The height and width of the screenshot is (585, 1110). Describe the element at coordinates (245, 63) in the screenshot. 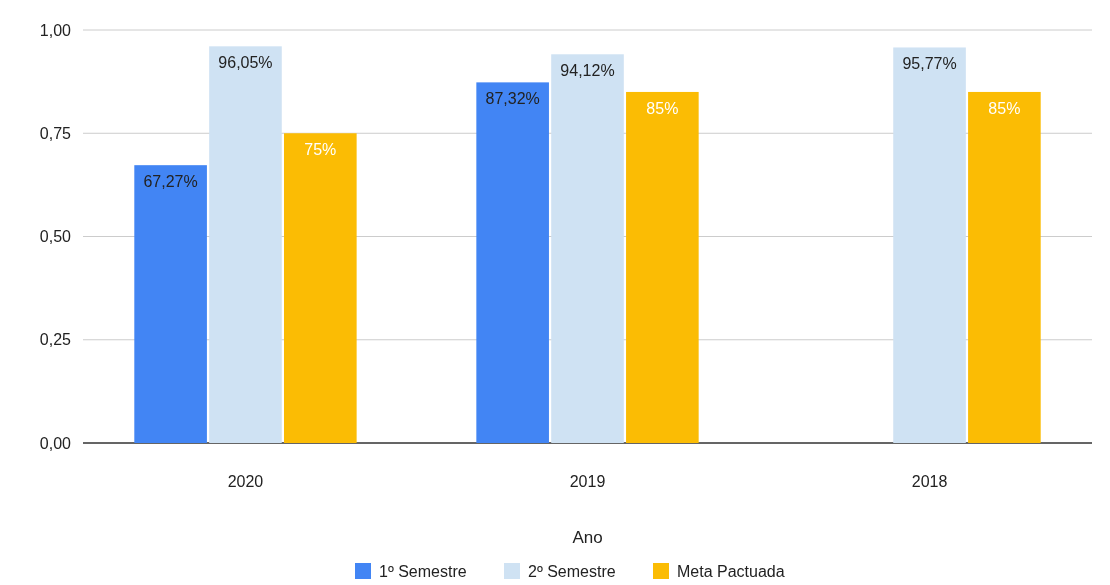

I see `data-label: 96,05%` at that location.